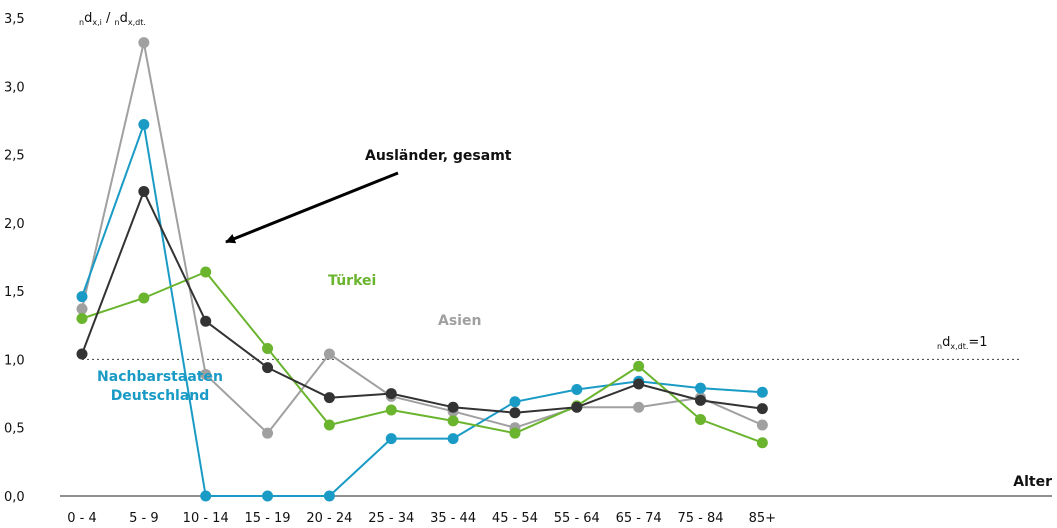 This screenshot has height=528, width=1057. What do you see at coordinates (453, 518) in the screenshot?
I see `x-tick-label: 35 - 44` at bounding box center [453, 518].